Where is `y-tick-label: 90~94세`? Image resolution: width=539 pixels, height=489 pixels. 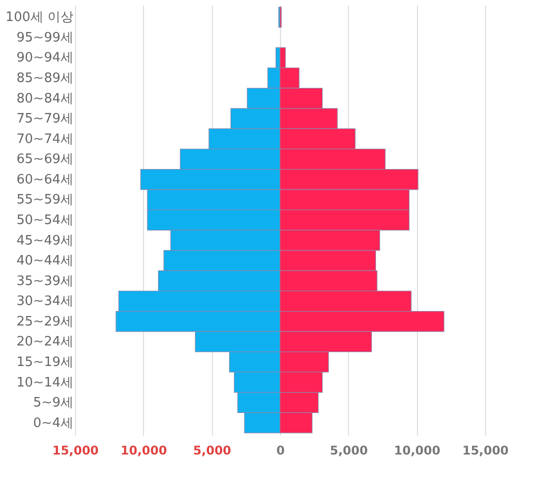 y-tick-label: 90~94세 is located at coordinates (45, 58).